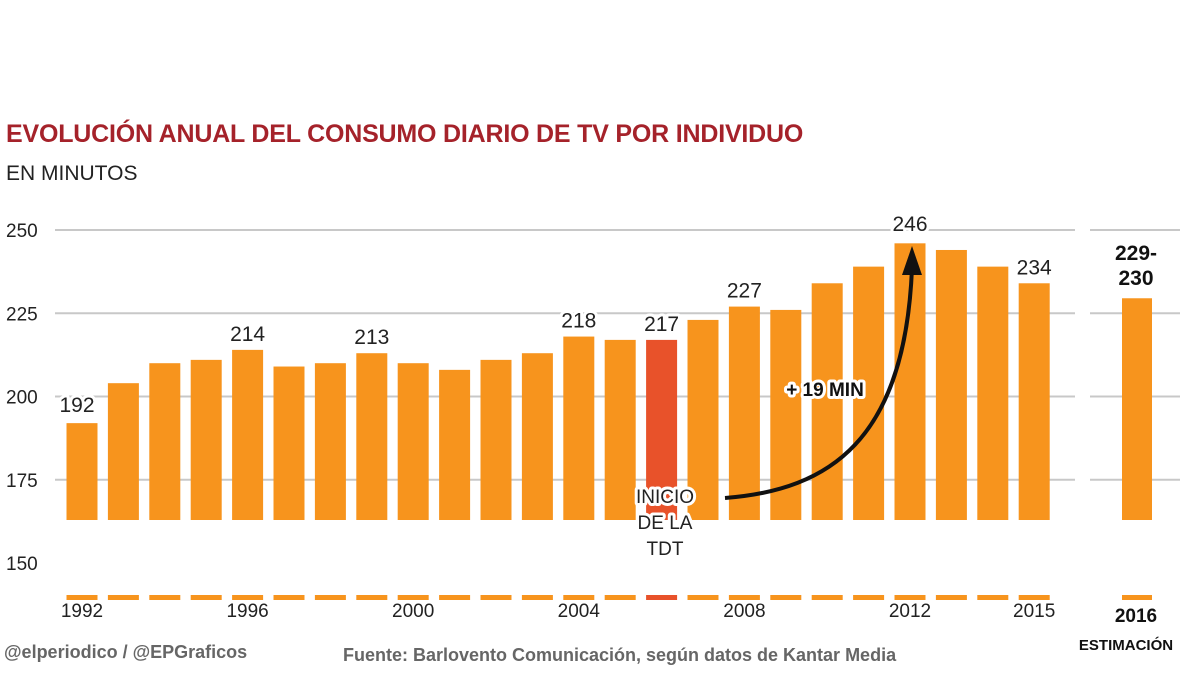 The height and width of the screenshot is (675, 1200). Describe the element at coordinates (22, 481) in the screenshot. I see `y-tick-label: 175` at that location.